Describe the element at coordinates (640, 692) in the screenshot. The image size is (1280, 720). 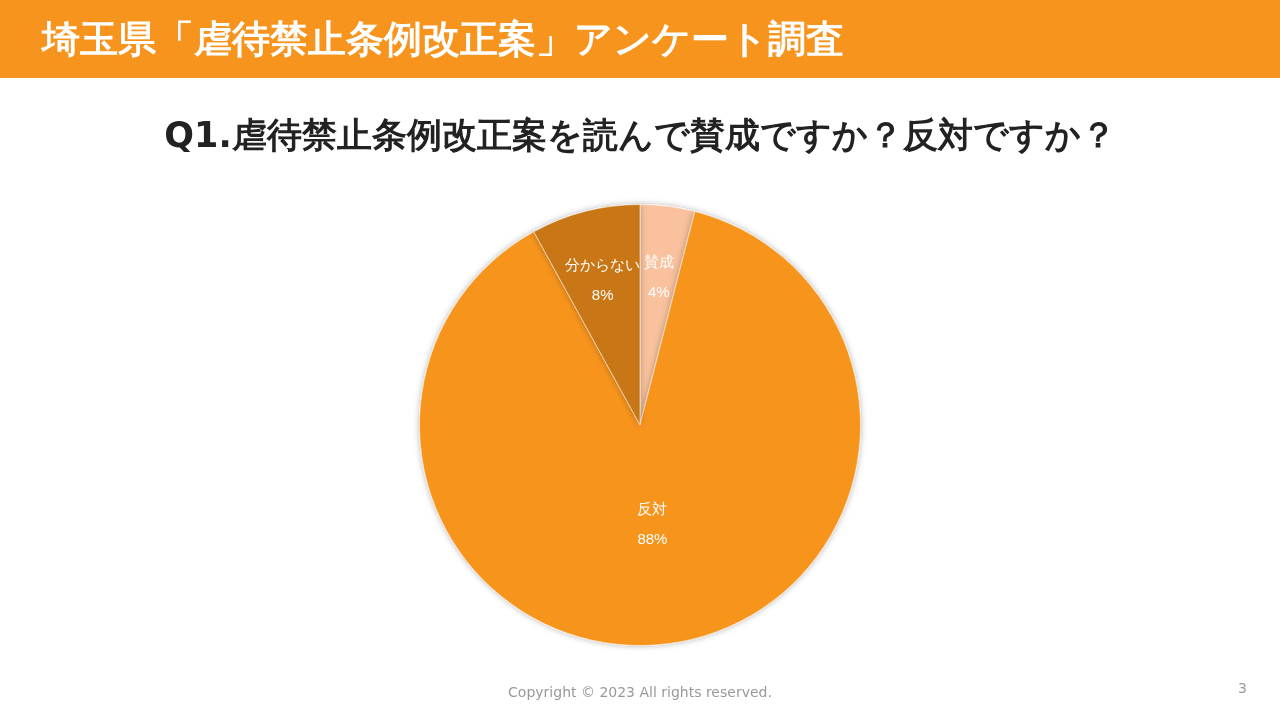
I see `text: Copyright © 2023 All rights reserved.` at that location.